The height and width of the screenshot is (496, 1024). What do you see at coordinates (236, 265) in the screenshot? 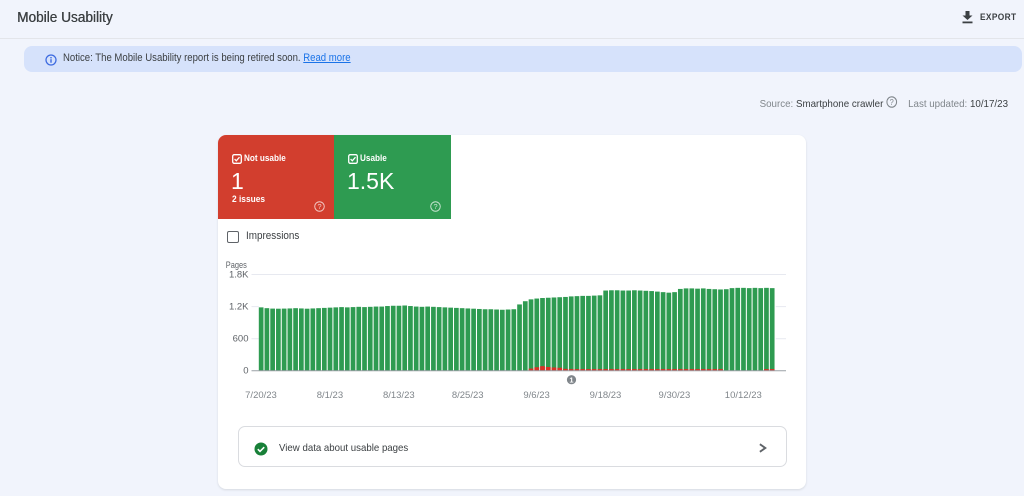
I see `svg-text: Pages` at bounding box center [236, 265].